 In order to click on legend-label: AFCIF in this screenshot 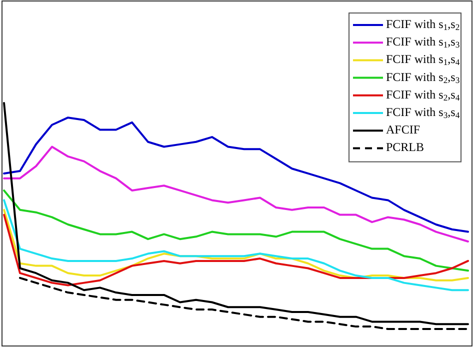, I will do `click(403, 129)`.